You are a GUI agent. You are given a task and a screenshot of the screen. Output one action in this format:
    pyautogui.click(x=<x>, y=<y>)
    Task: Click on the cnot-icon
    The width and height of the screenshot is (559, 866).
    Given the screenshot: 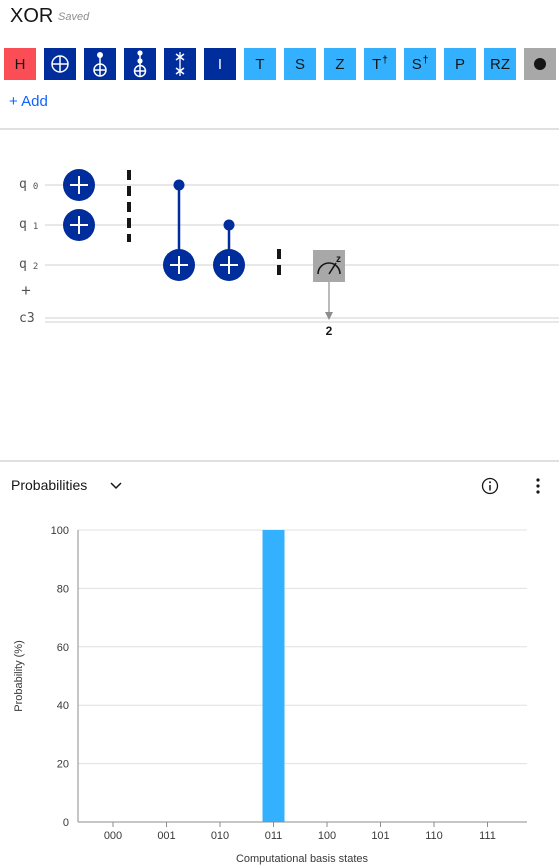 What is the action you would take?
    pyautogui.click(x=100, y=64)
    